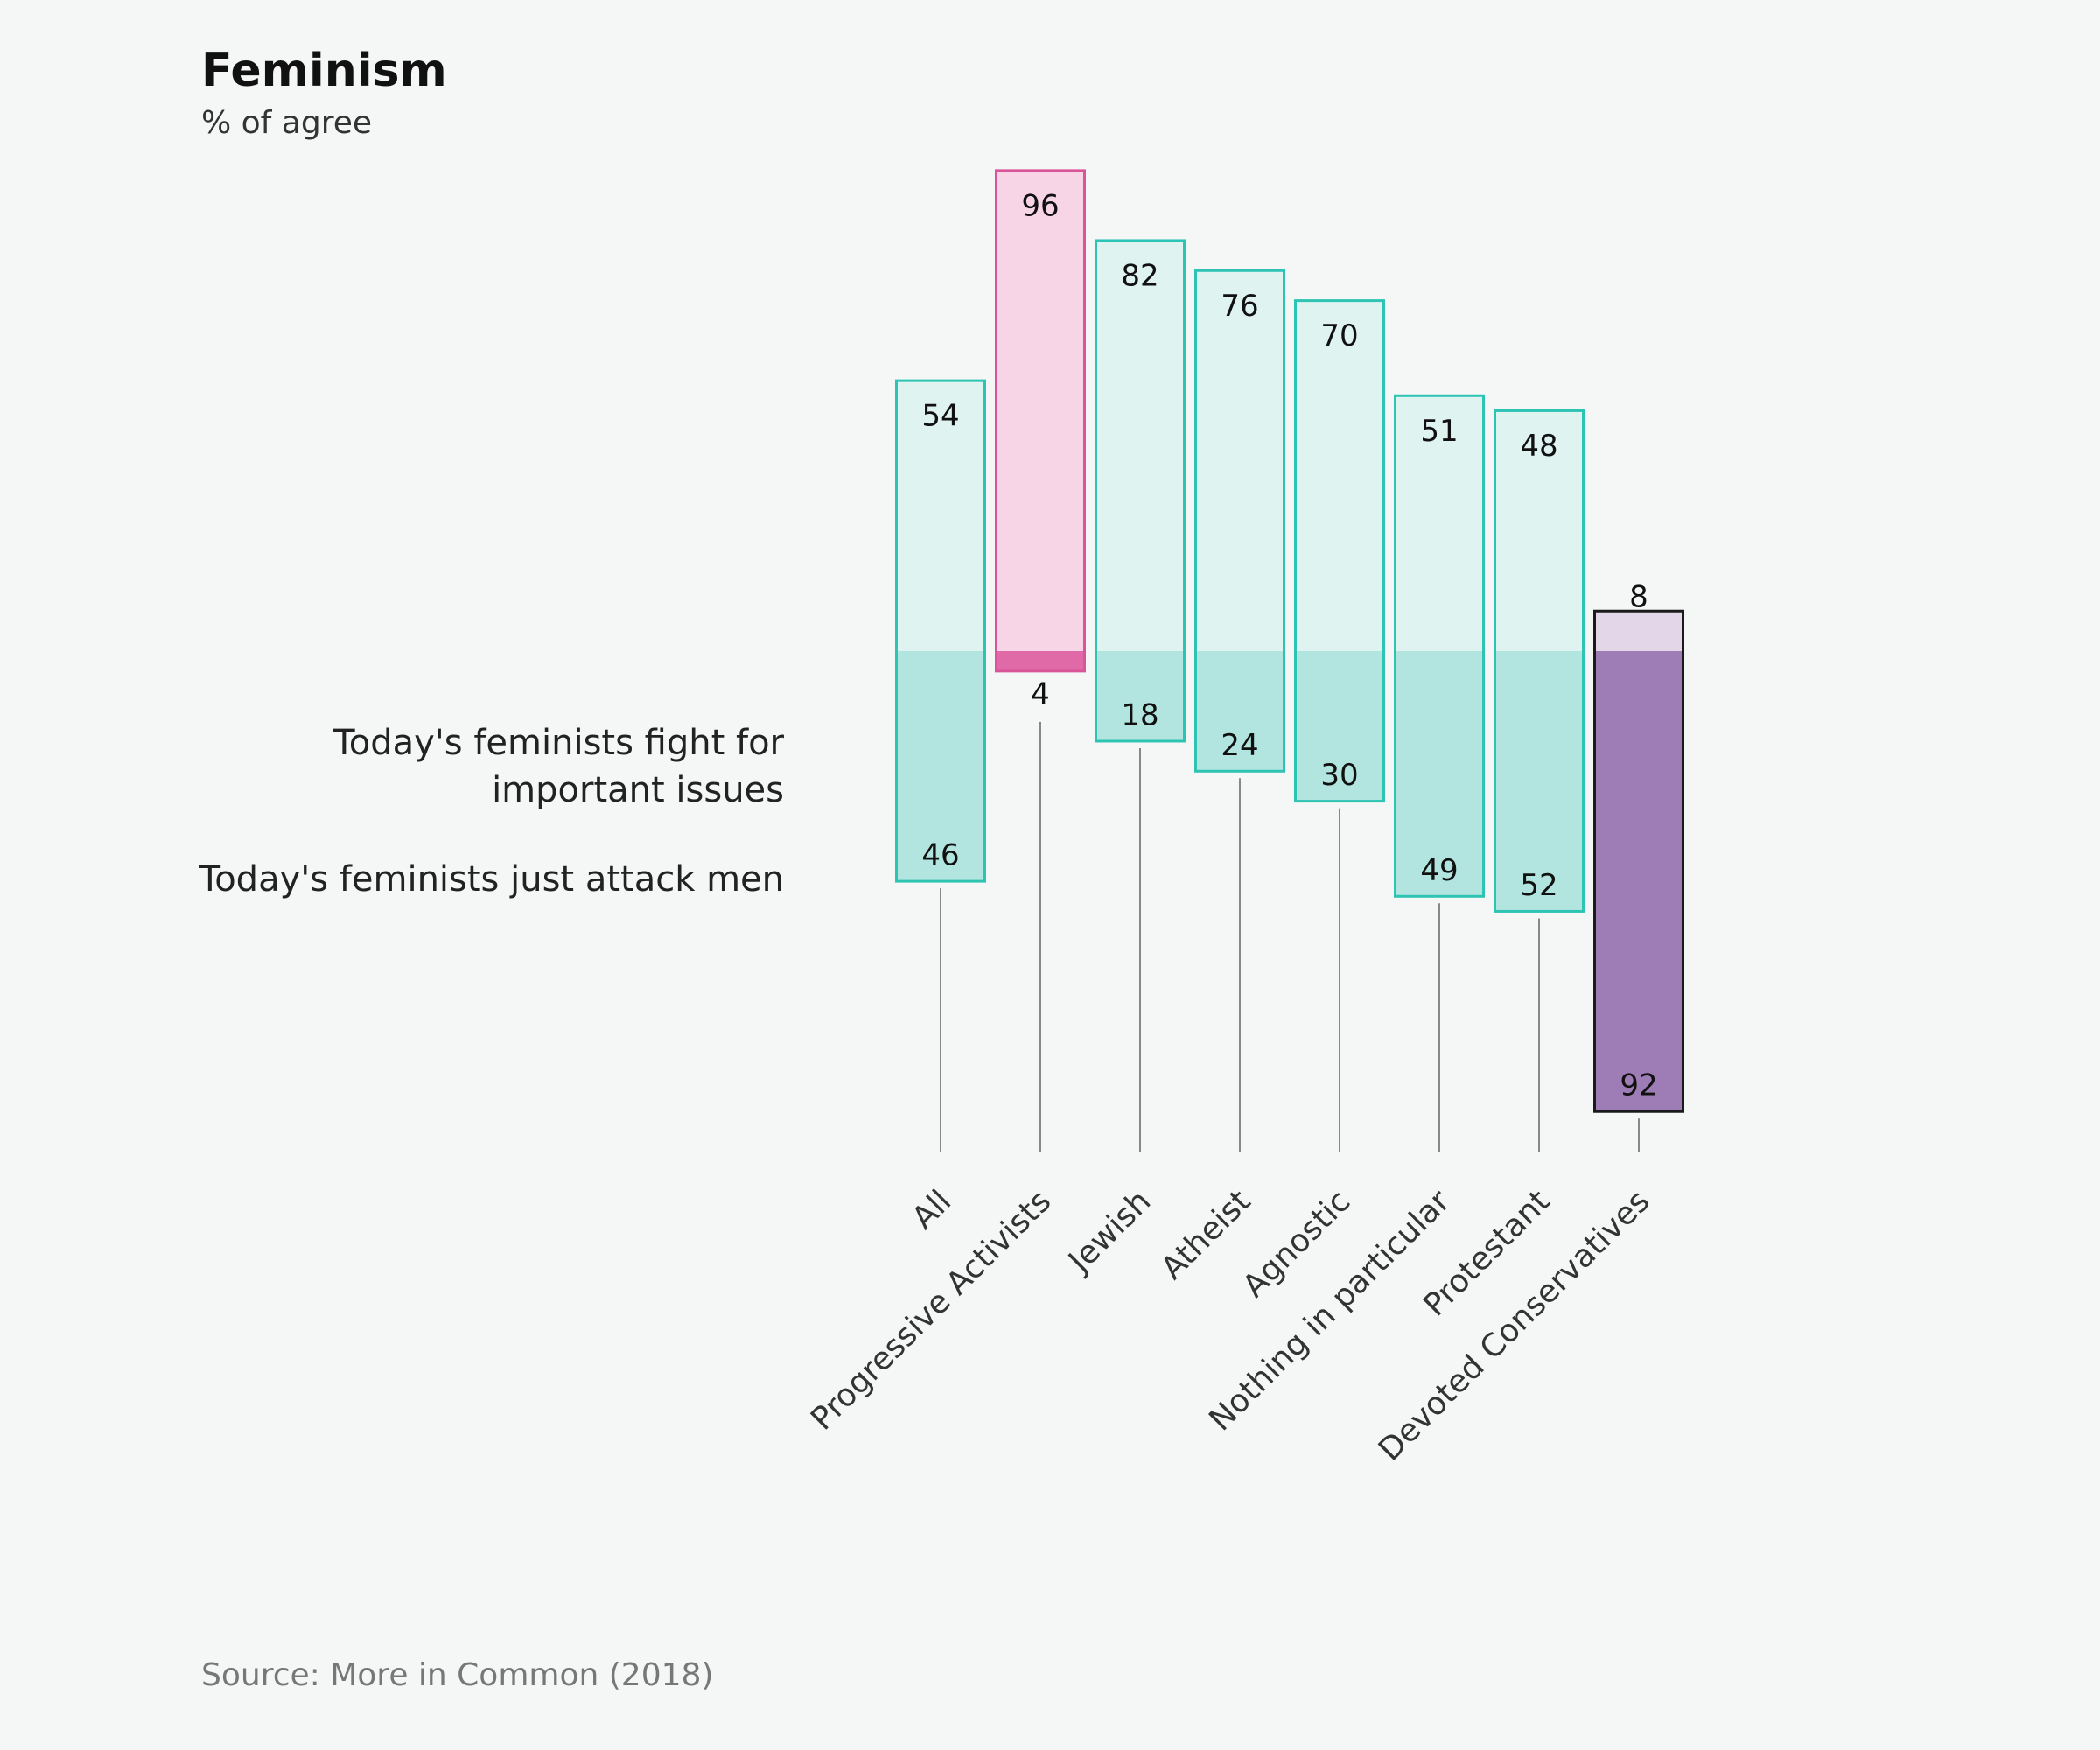  What do you see at coordinates (1205, 1234) in the screenshot?
I see `x-tick-label: Atheist` at bounding box center [1205, 1234].